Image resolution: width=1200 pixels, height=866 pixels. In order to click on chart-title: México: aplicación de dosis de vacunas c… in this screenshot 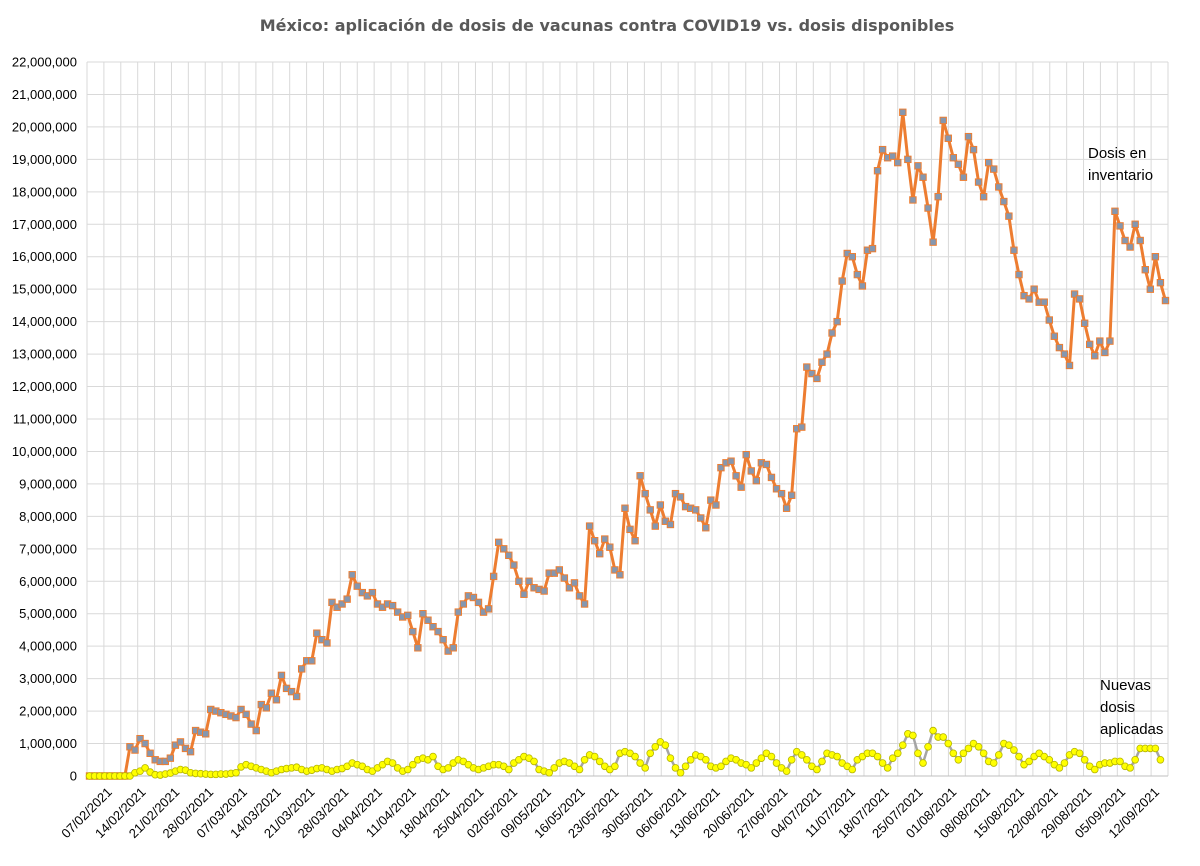, I will do `click(607, 25)`.